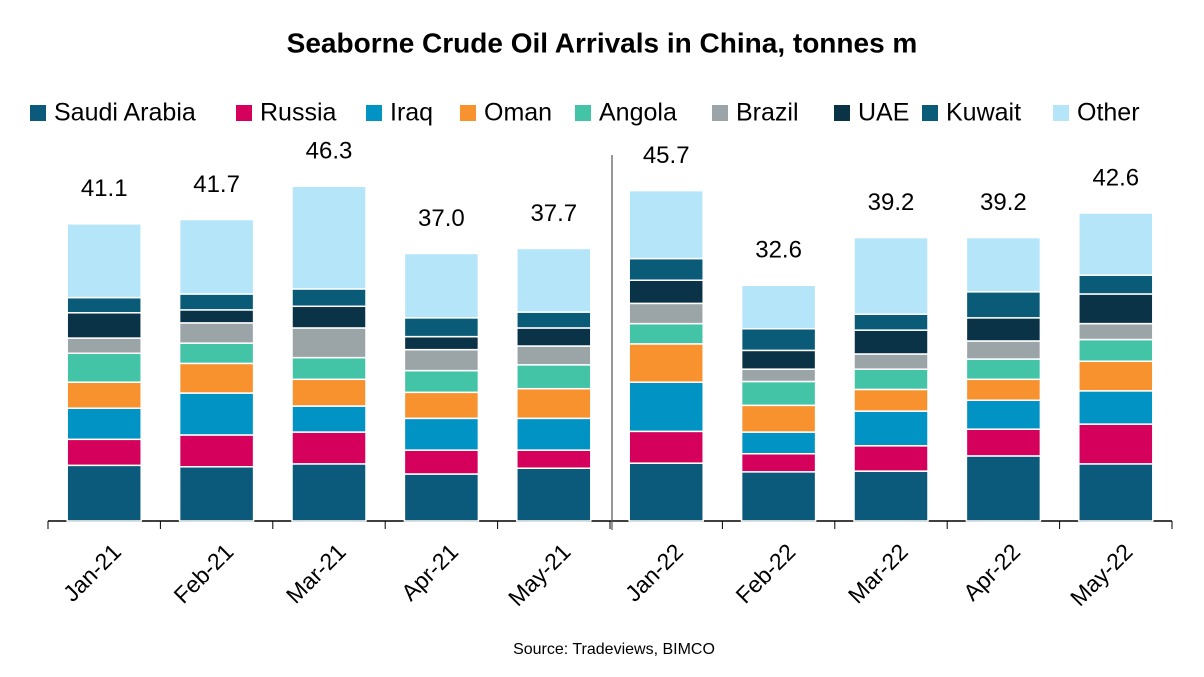 This screenshot has height=677, width=1204. What do you see at coordinates (991, 571) in the screenshot?
I see `x-tick-label: Apr-22` at bounding box center [991, 571].